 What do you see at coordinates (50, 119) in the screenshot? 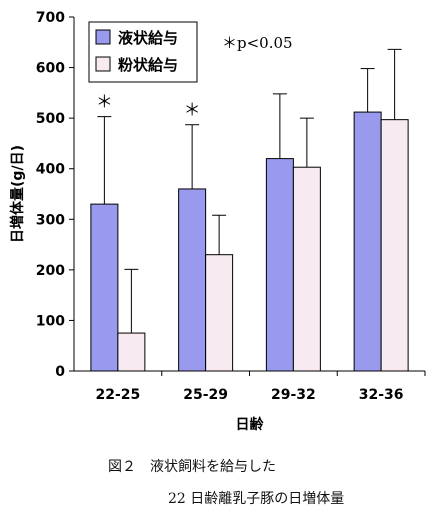
I see `y-tick-label: 500` at bounding box center [50, 119].